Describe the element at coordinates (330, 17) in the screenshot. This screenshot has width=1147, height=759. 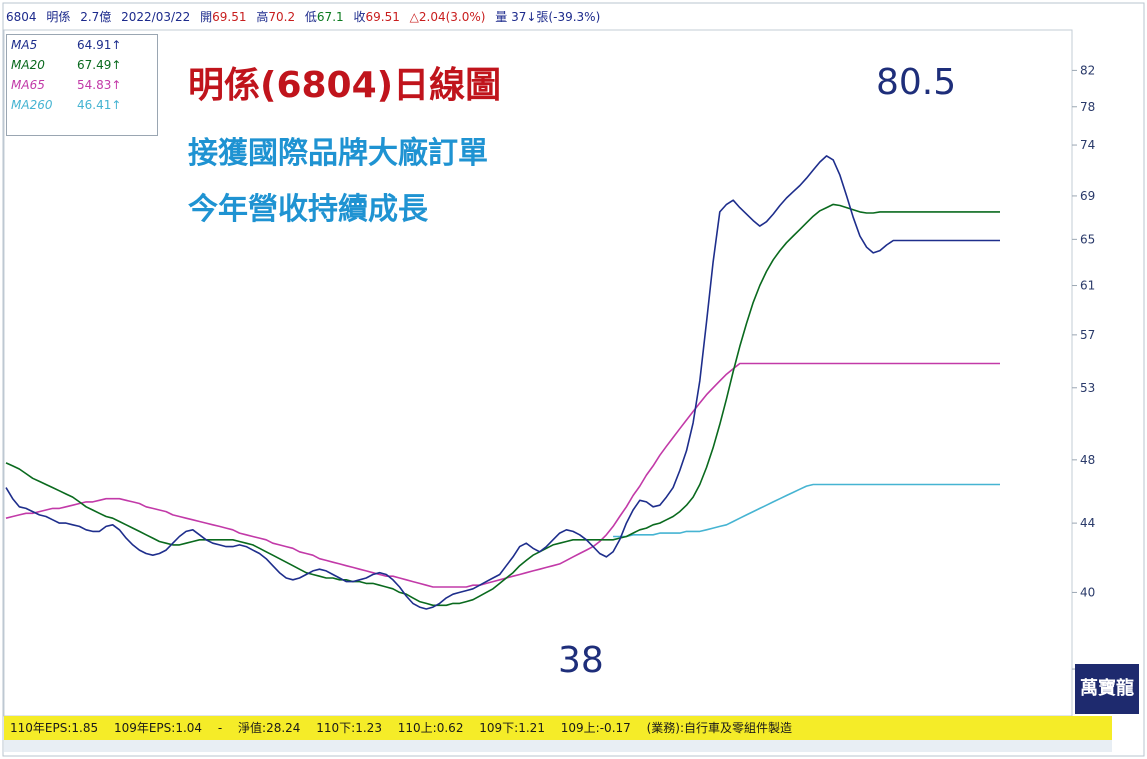
I see `low-value: 67.1` at that location.